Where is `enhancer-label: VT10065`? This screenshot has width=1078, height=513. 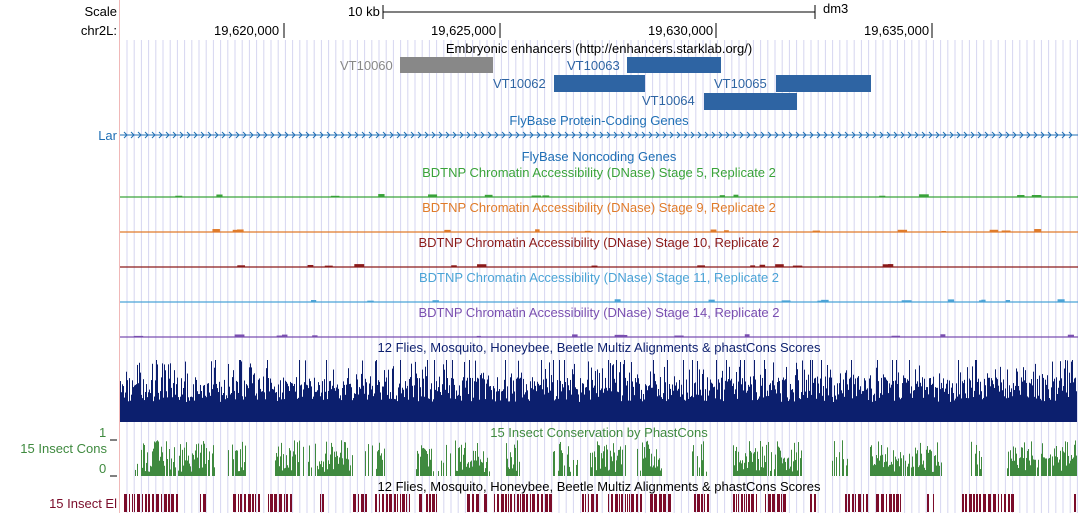
enhancer-label: VT10065 is located at coordinates (740, 83).